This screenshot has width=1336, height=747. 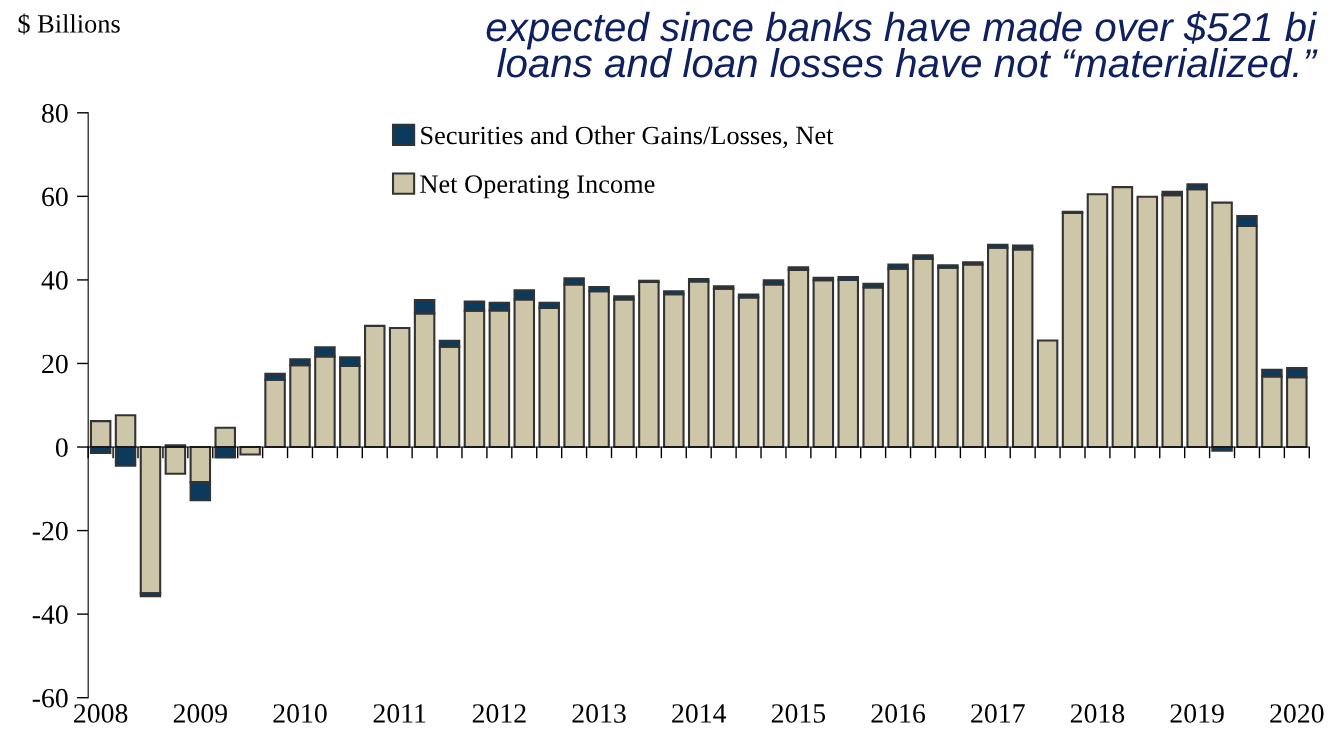 I want to click on y-tick-label: 20, so click(x=55, y=364).